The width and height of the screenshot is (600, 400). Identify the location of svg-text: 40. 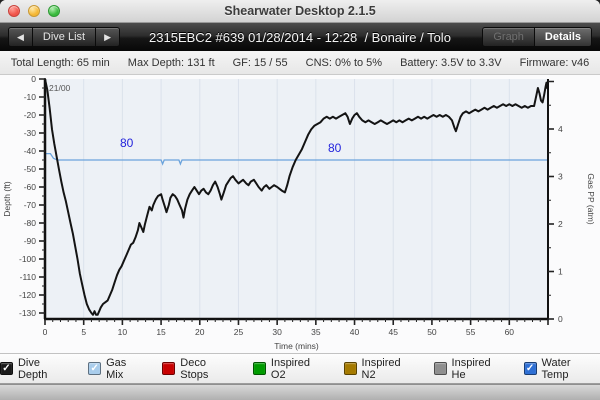
(355, 332).